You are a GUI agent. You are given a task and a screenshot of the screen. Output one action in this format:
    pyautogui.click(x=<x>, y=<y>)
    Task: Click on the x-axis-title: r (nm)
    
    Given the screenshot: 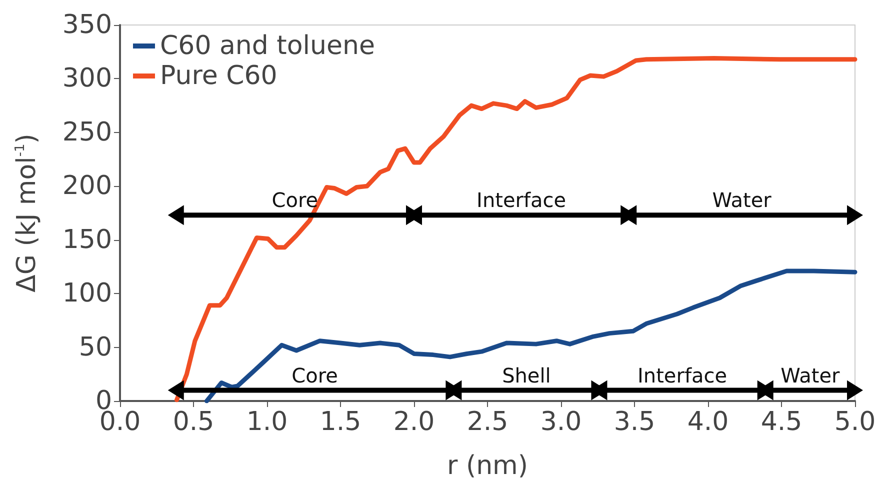 What is the action you would take?
    pyautogui.click(x=487, y=466)
    